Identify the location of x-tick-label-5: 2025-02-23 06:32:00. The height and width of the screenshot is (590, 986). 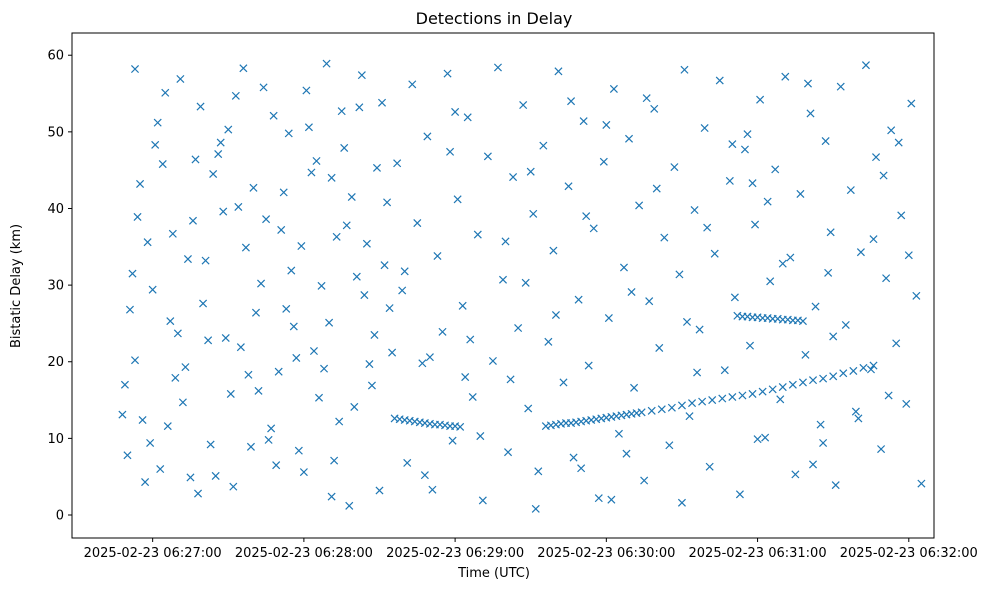
(909, 553).